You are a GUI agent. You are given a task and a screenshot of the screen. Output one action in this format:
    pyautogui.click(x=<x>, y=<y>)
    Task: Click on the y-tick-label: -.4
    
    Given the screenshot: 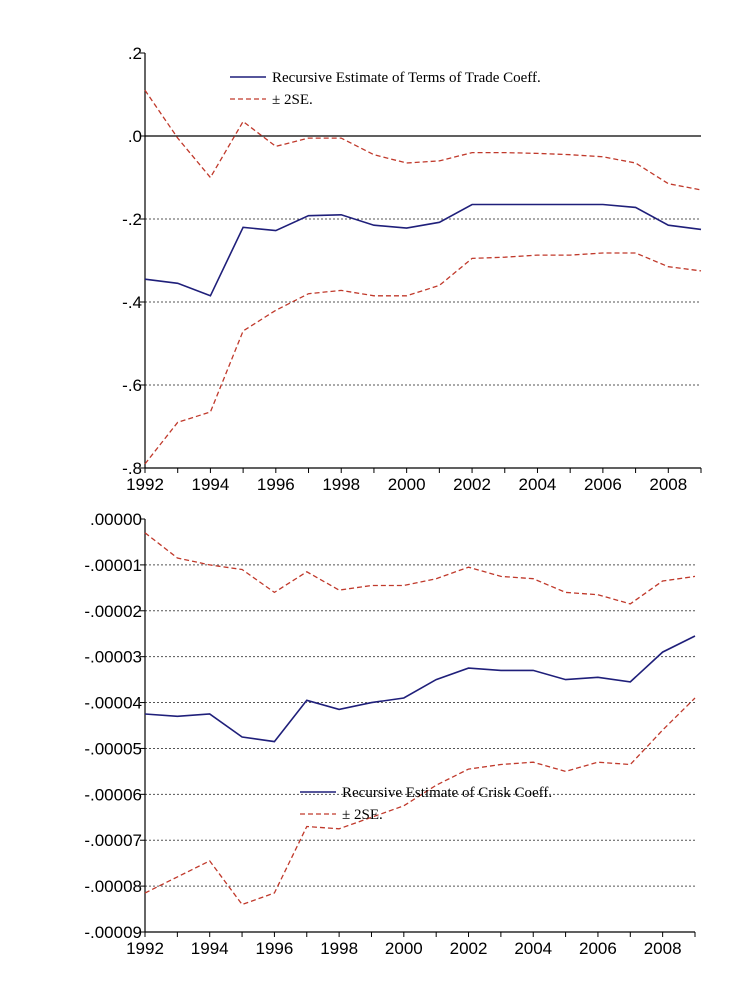 What is the action you would take?
    pyautogui.click(x=132, y=302)
    